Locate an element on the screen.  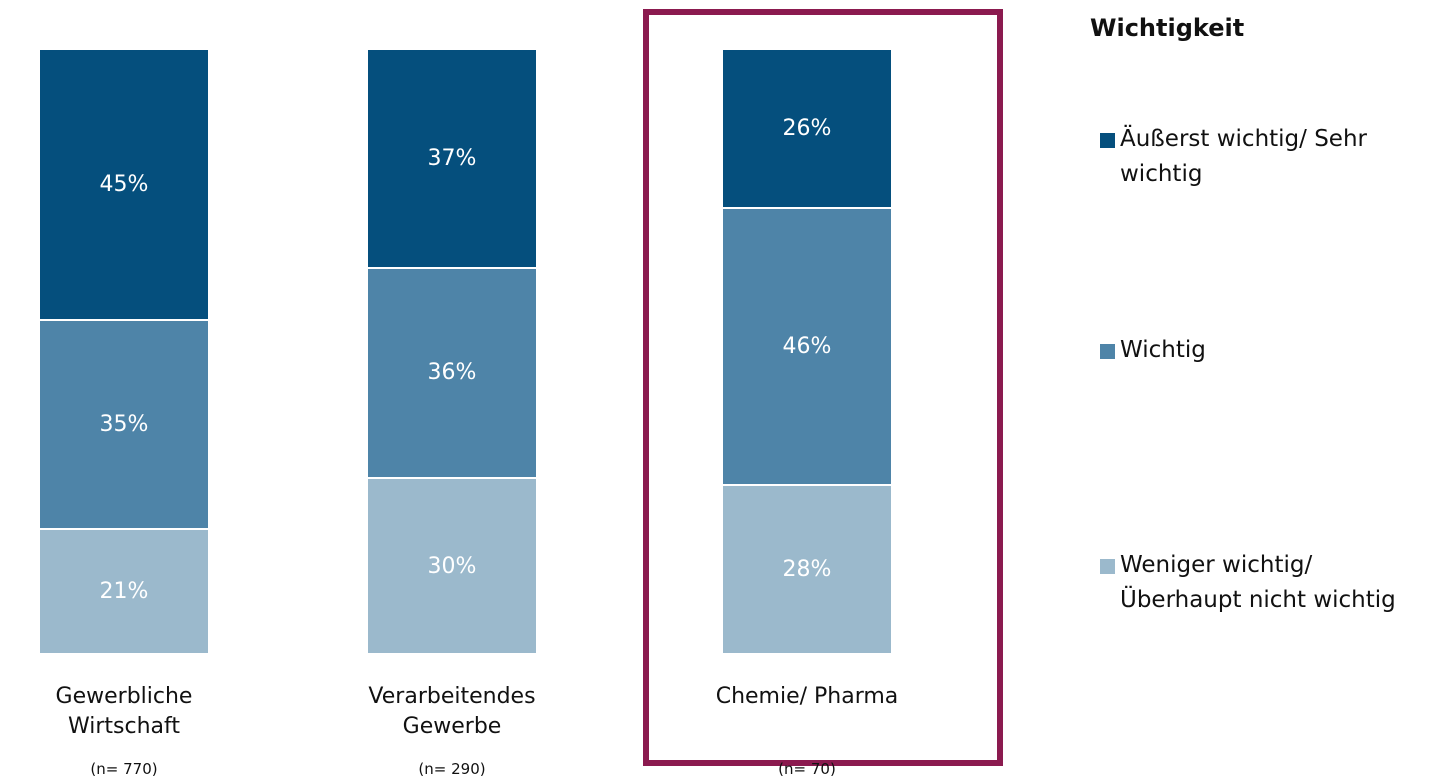
bar-segment: 37% is located at coordinates (452, 158).